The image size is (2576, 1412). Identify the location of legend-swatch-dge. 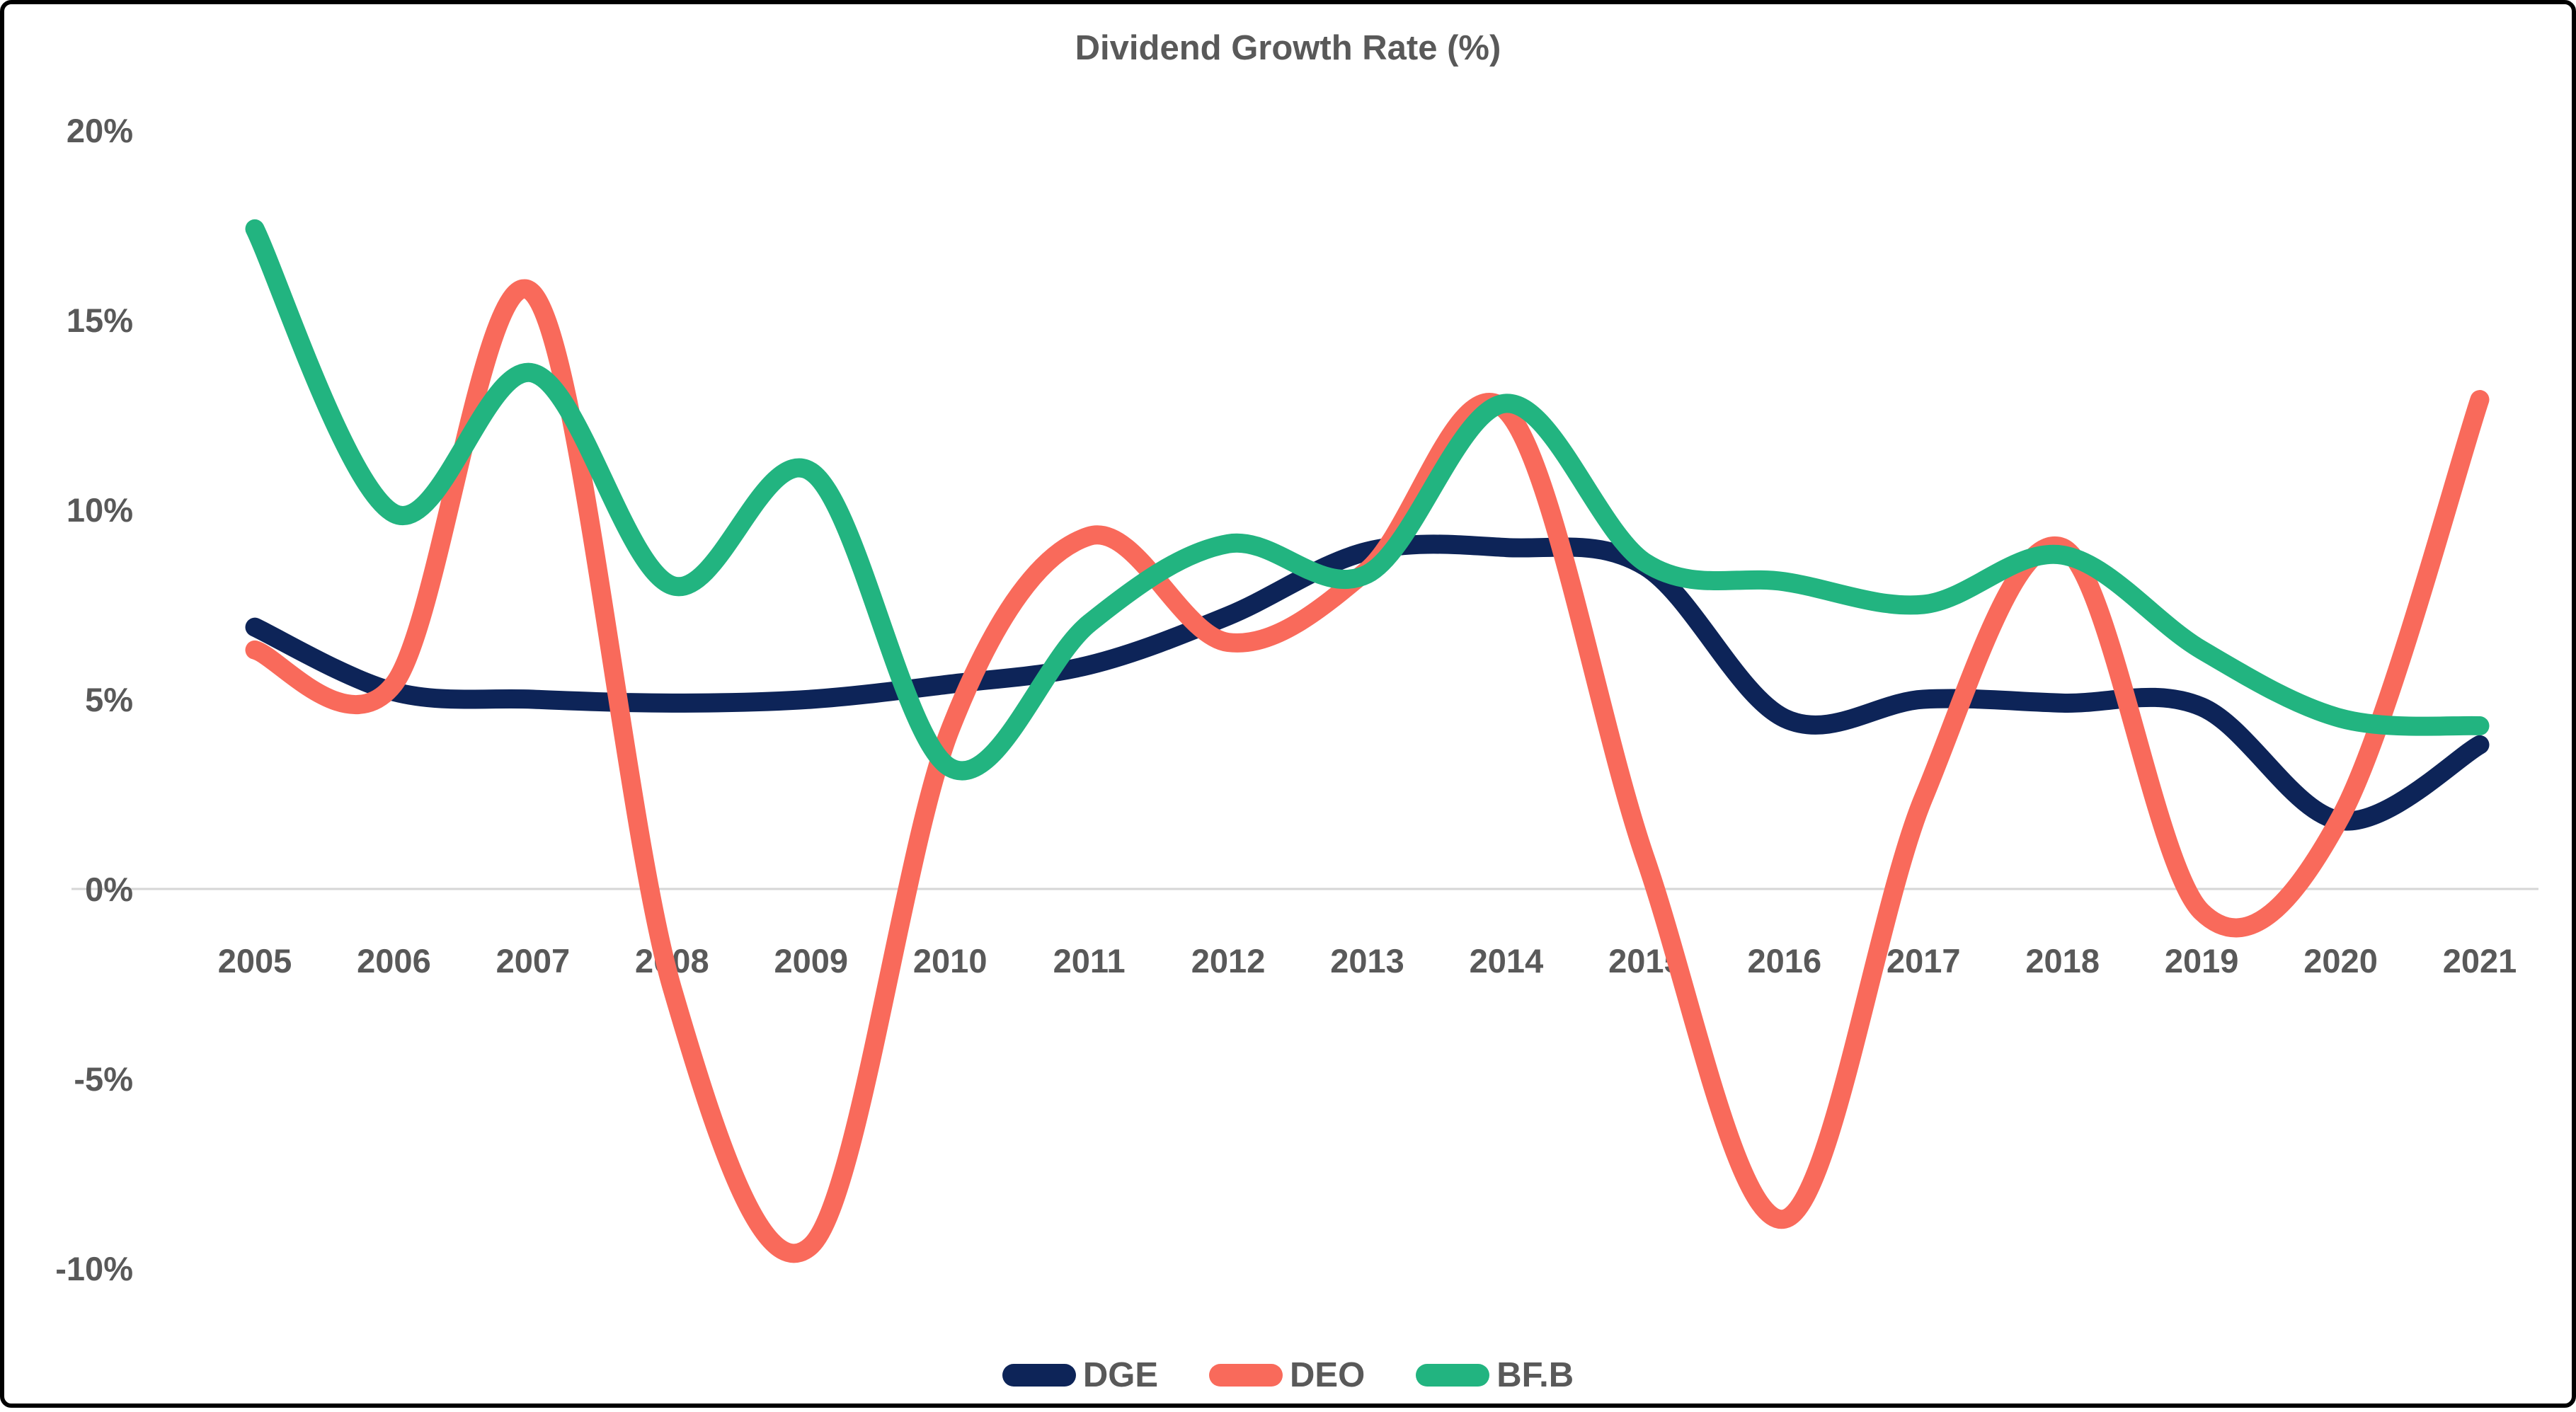
(1039, 1375).